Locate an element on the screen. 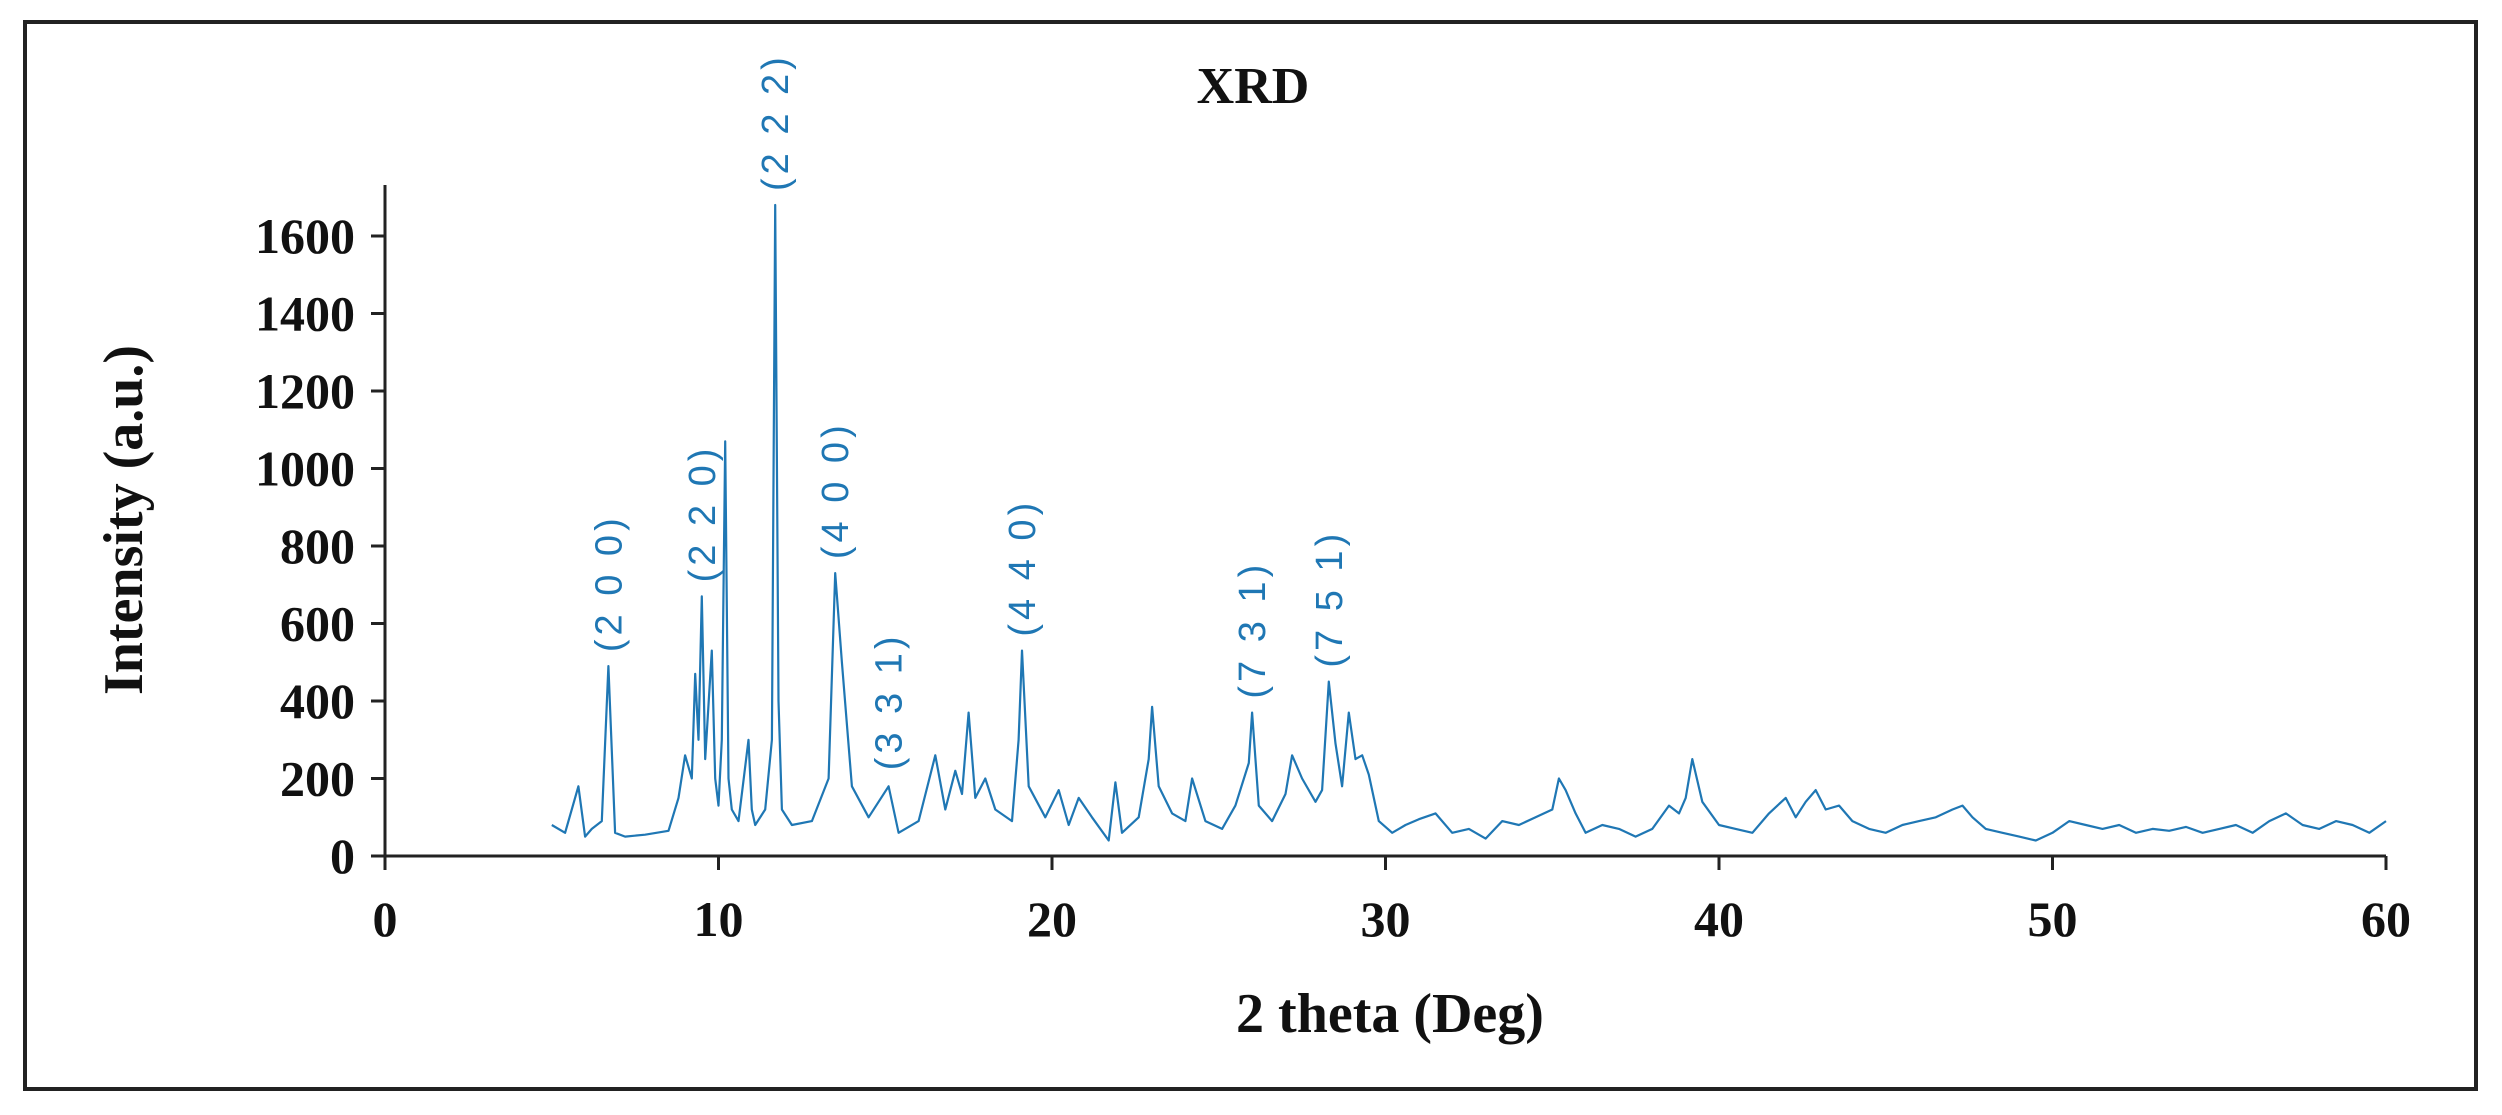 This screenshot has width=2502, height=1115. x-tick-label: 30 is located at coordinates (1386, 919).